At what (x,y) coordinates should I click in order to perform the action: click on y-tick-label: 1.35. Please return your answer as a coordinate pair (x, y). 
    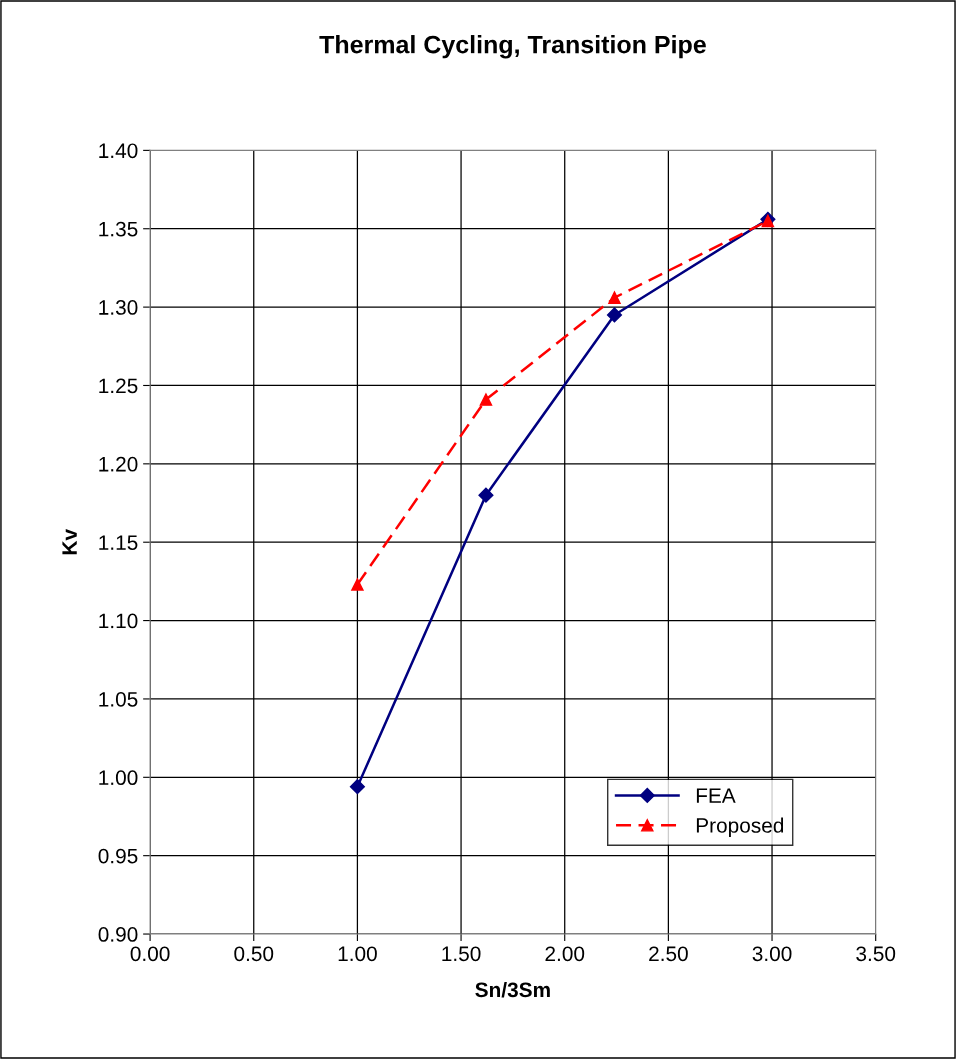
    Looking at the image, I should click on (118, 229).